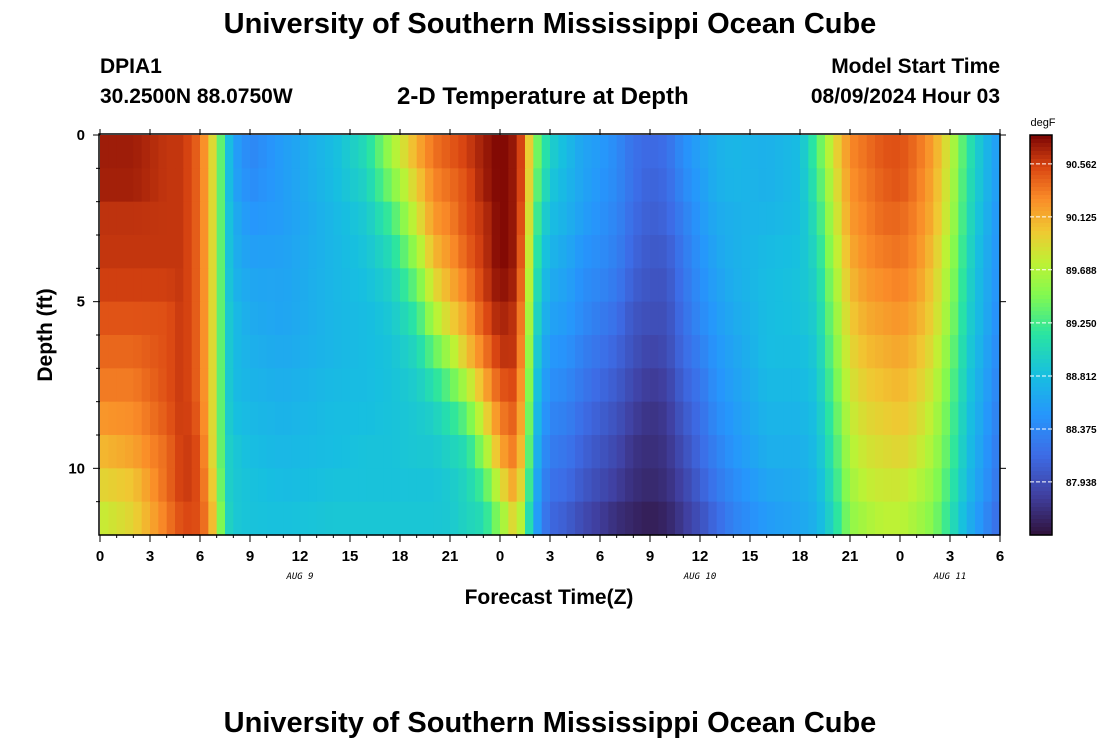  What do you see at coordinates (700, 556) in the screenshot?
I see `x-tick-label: 12` at bounding box center [700, 556].